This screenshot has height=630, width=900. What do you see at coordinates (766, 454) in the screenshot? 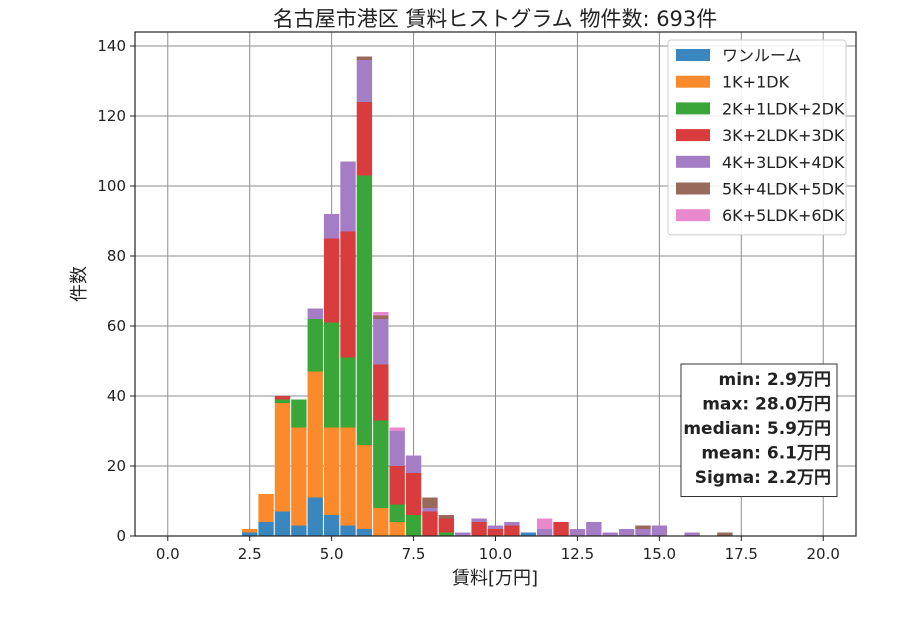
I see `stats-line: mean: 6.1万円` at bounding box center [766, 454].